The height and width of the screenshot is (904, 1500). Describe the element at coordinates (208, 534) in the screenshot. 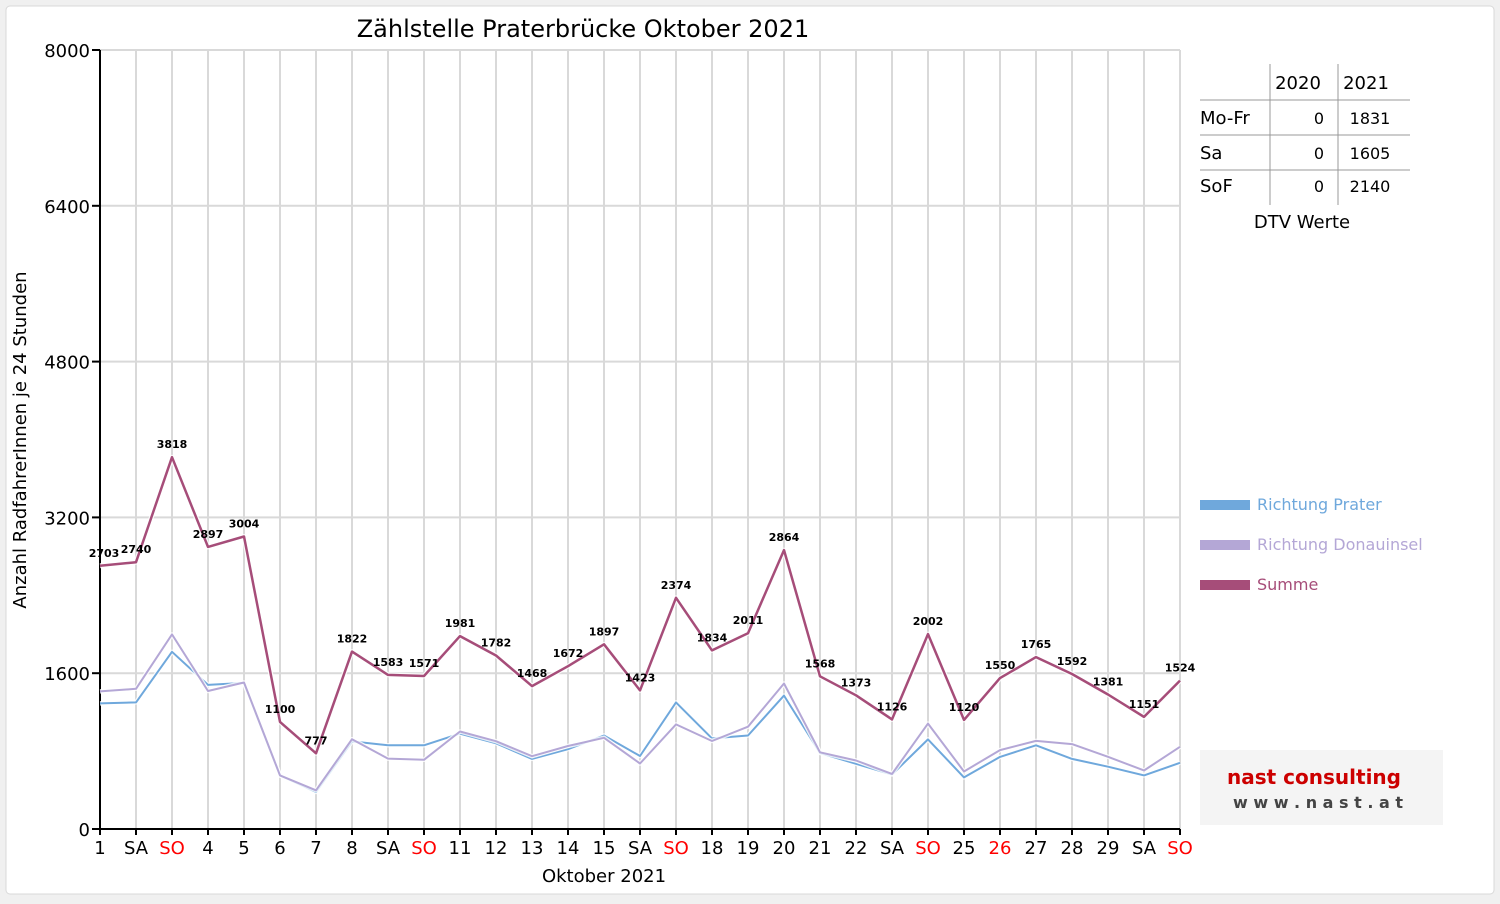

I see `data-label: 2897` at that location.